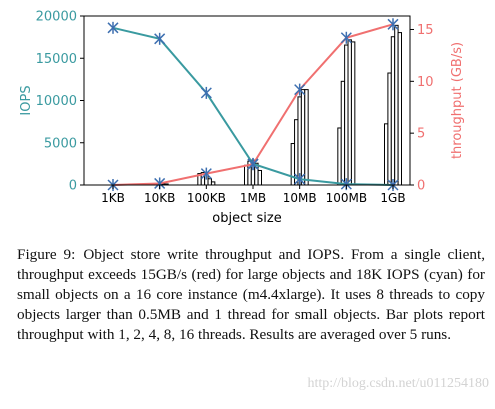 Image resolution: width=495 pixels, height=409 pixels. What do you see at coordinates (113, 198) in the screenshot?
I see `x-tick-label-1KB: 1KB` at bounding box center [113, 198].